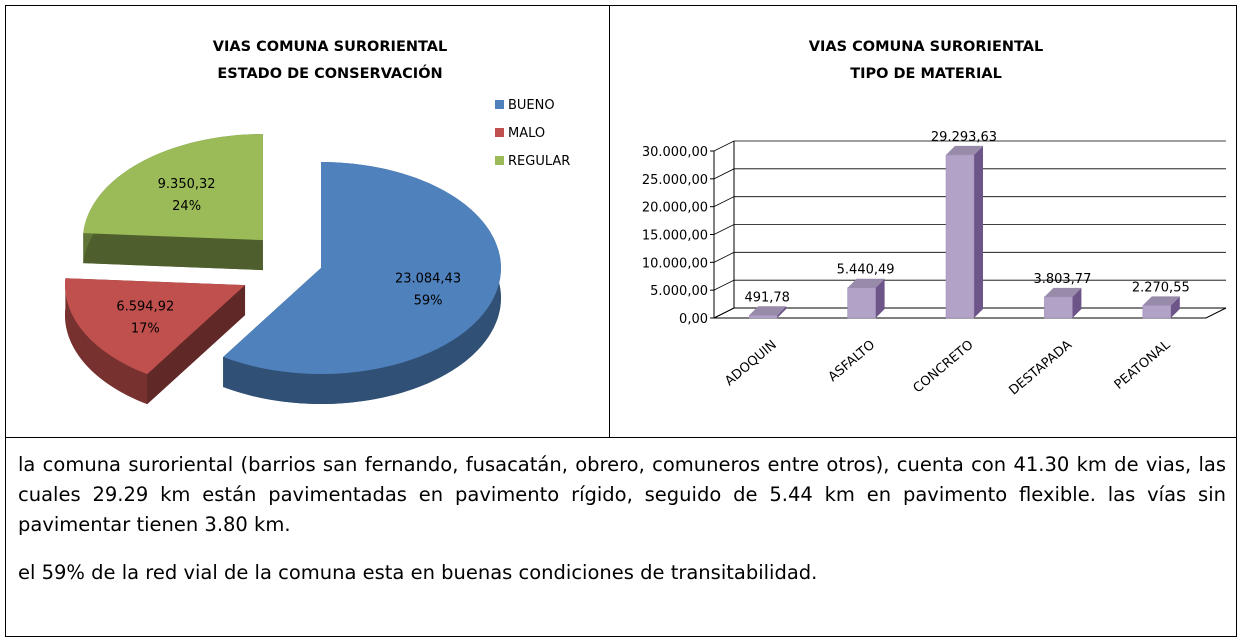 Image resolution: width=1241 pixels, height=643 pixels. What do you see at coordinates (675, 208) in the screenshot?
I see `y-tick-label: 20.000,00` at bounding box center [675, 208].